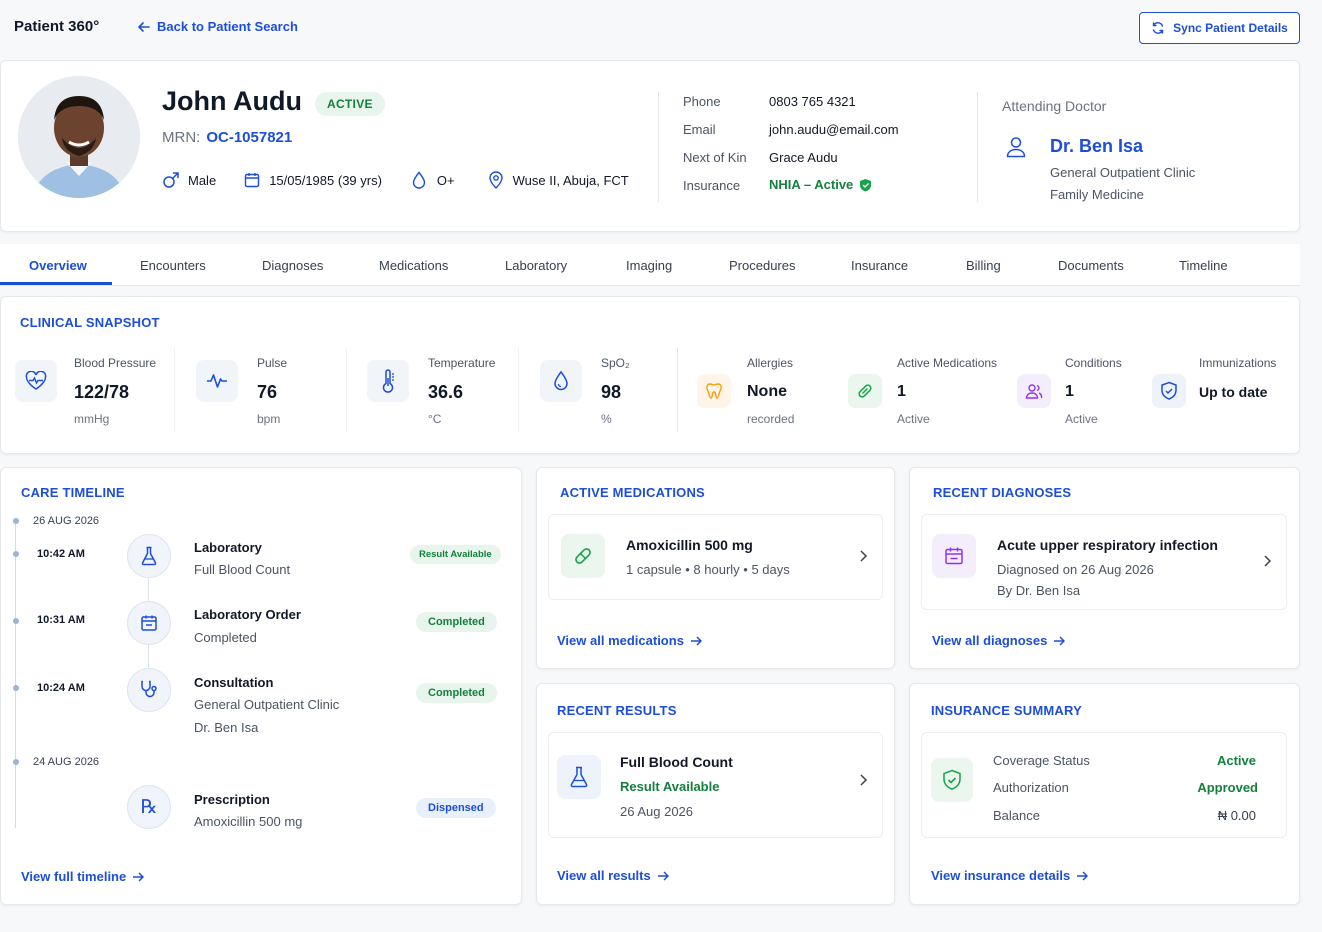 The width and height of the screenshot is (1322, 932). Describe the element at coordinates (202, 180) in the screenshot. I see `sex-value: Male` at that location.